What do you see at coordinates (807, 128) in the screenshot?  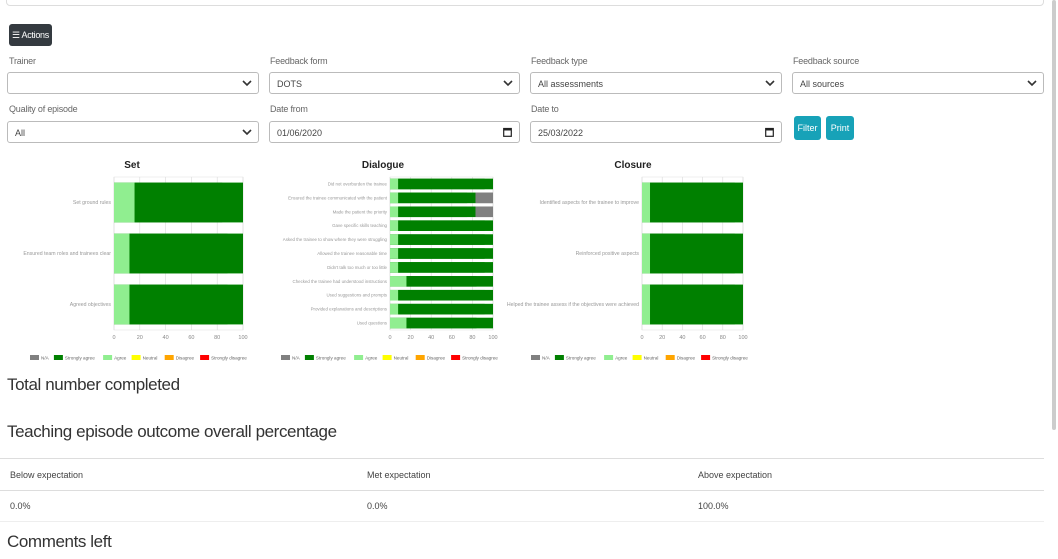 I see `filter-button: Filter` at bounding box center [807, 128].